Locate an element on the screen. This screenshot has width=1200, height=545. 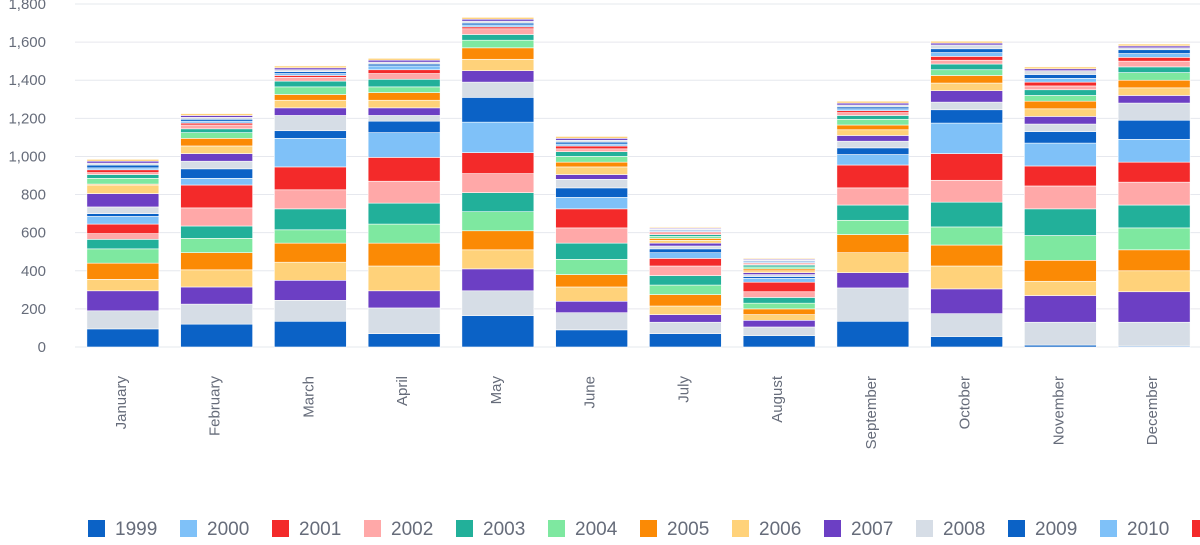
bar-stack-november is located at coordinates (1060, 207).